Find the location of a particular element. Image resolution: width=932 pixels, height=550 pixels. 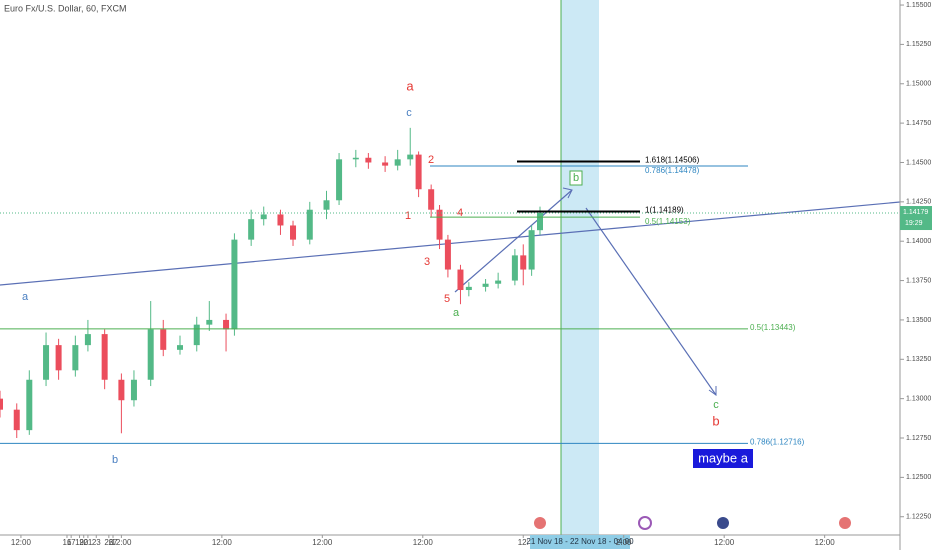

last-price-label: 1.14179 is located at coordinates (915, 212).